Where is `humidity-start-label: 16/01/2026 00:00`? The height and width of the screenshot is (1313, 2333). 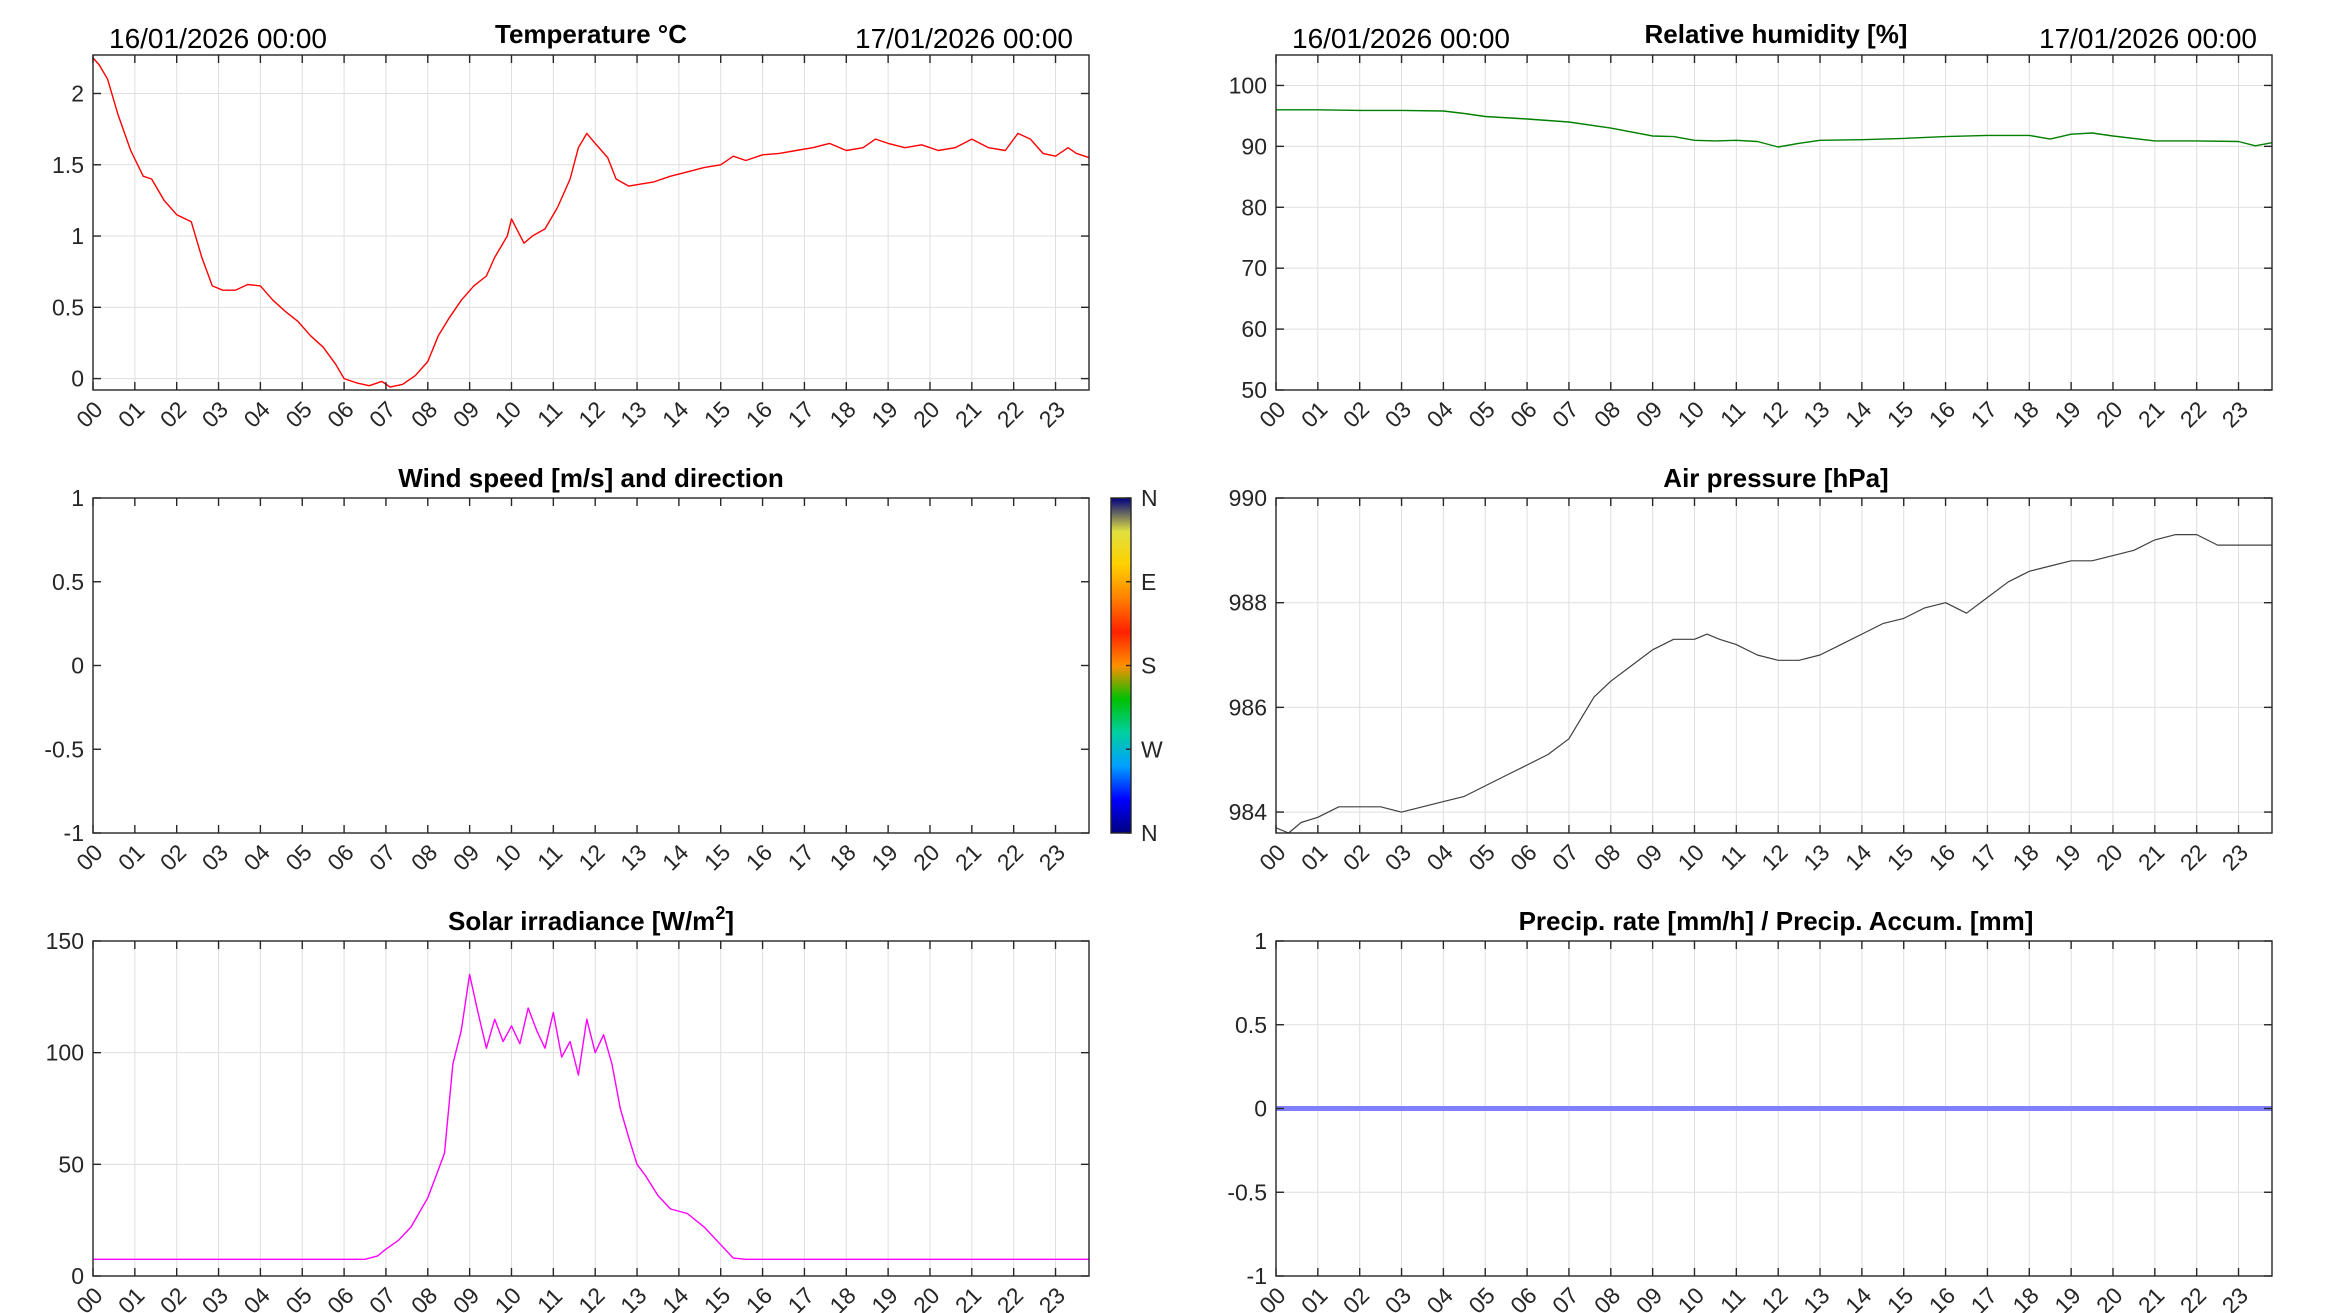
humidity-start-label: 16/01/2026 00:00 is located at coordinates (1401, 38).